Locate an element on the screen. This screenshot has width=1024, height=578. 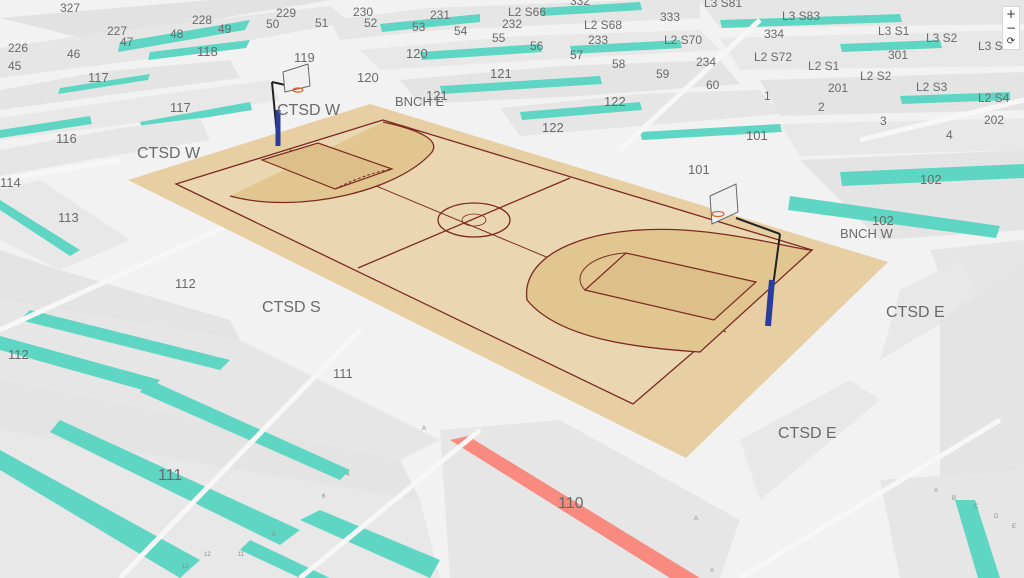
section-label: 57 is located at coordinates (577, 55).